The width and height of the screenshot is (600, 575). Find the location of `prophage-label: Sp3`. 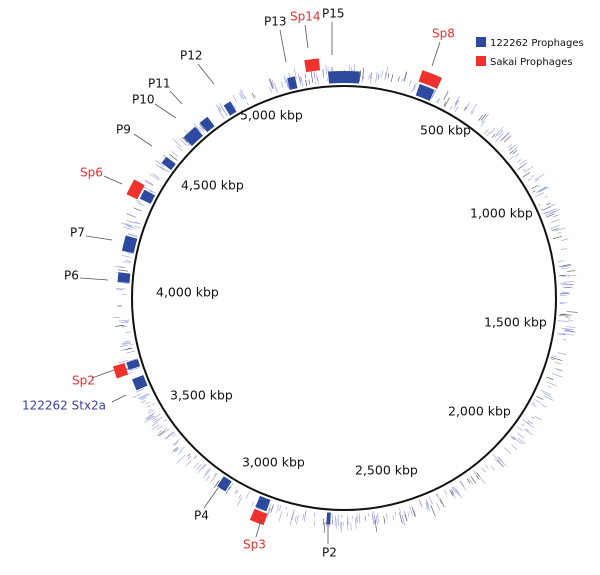

prophage-label: Sp3 is located at coordinates (254, 545).